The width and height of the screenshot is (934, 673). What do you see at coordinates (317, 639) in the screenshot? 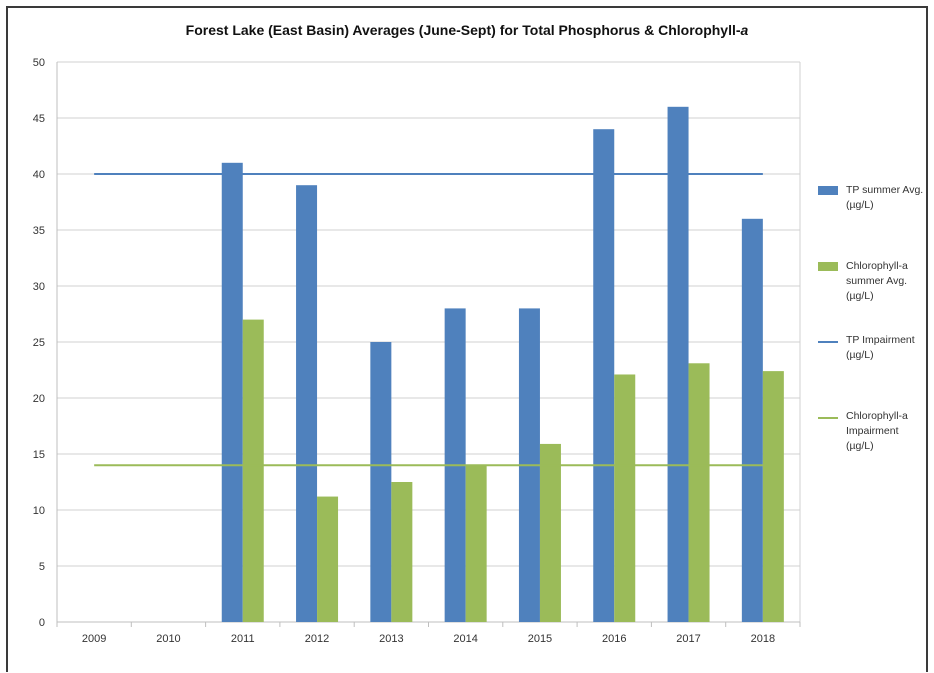
I see `x-tick-label: 2012` at bounding box center [317, 639].